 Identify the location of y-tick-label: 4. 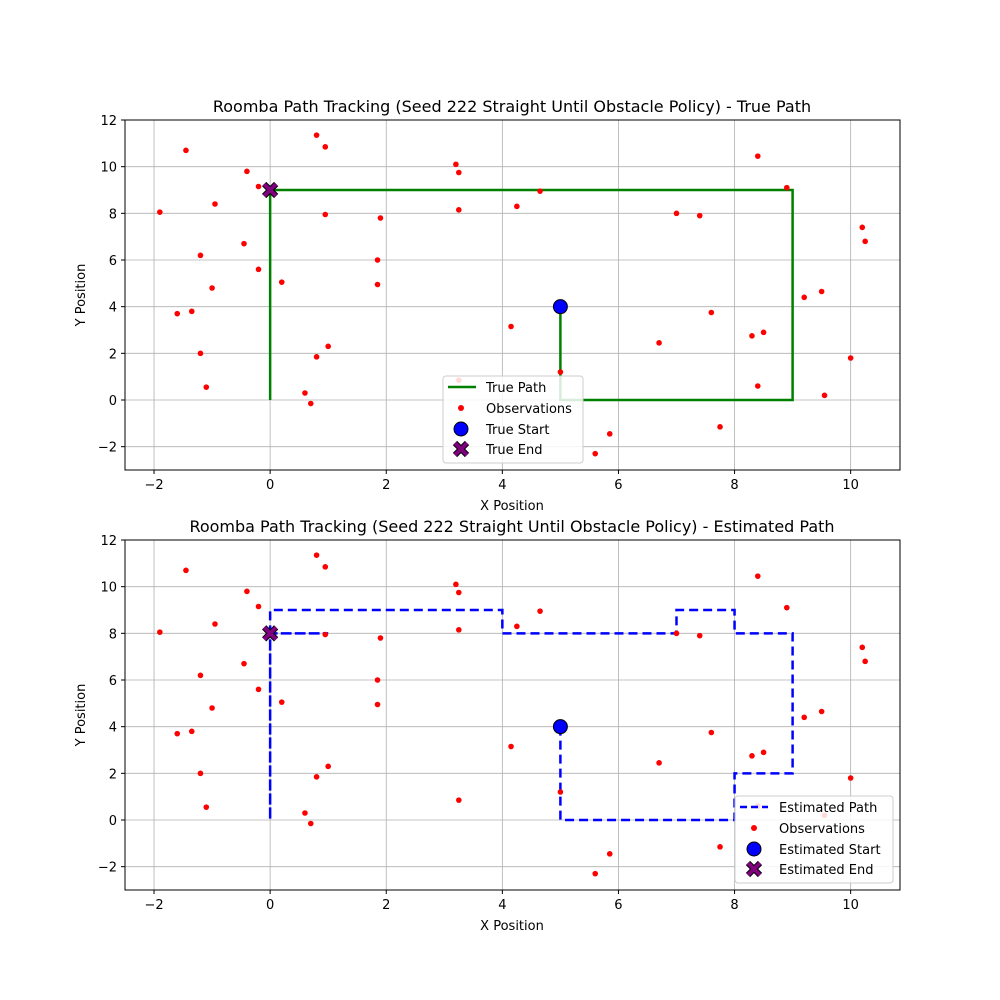
(113, 308).